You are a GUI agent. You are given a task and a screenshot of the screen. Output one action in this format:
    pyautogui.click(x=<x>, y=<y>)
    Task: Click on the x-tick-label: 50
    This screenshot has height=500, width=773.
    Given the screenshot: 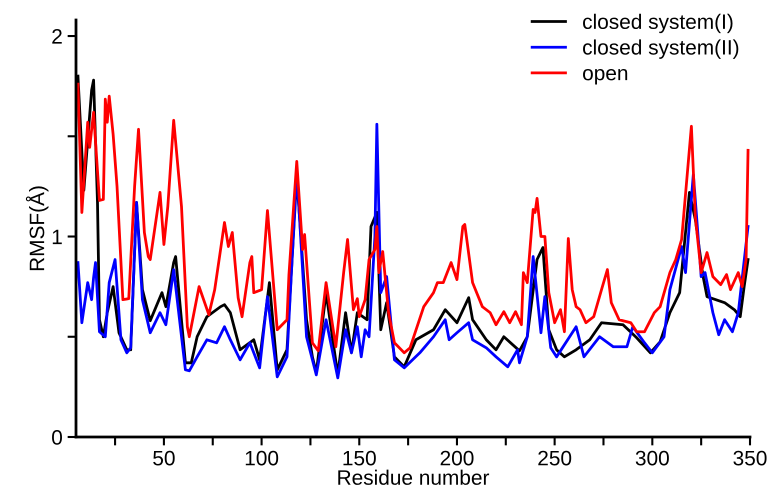 What is the action you would take?
    pyautogui.click(x=164, y=458)
    